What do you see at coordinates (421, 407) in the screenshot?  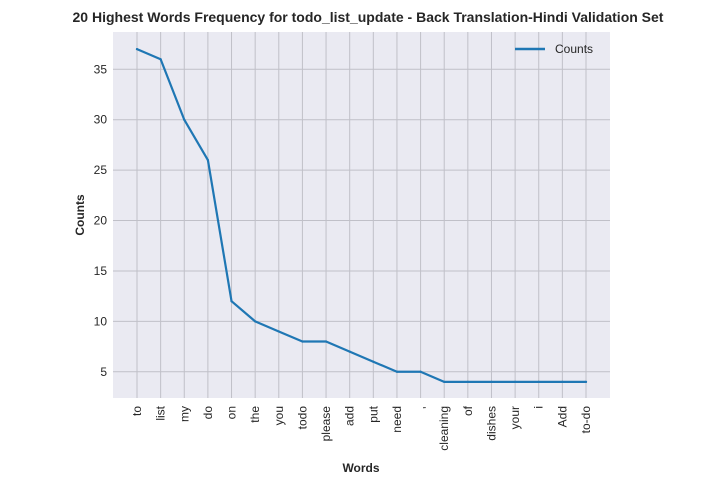 I see `x-tick-label: ,` at bounding box center [421, 407].